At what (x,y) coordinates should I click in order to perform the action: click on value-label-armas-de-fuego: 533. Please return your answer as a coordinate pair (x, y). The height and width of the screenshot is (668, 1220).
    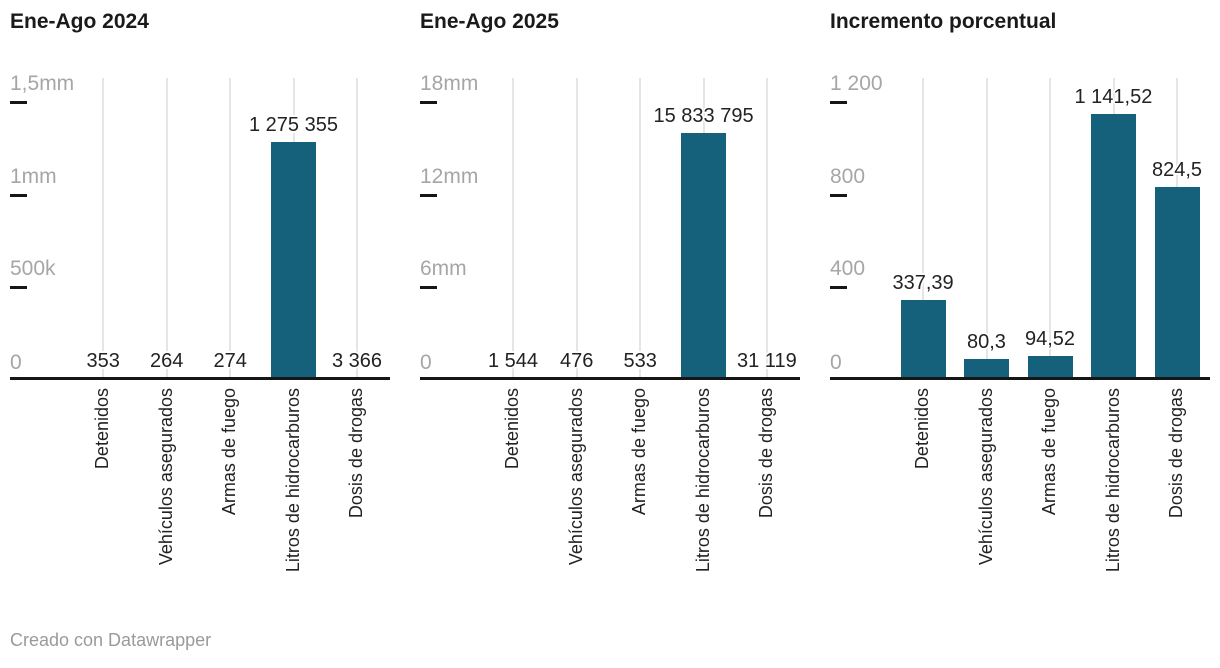
    Looking at the image, I should click on (640, 361).